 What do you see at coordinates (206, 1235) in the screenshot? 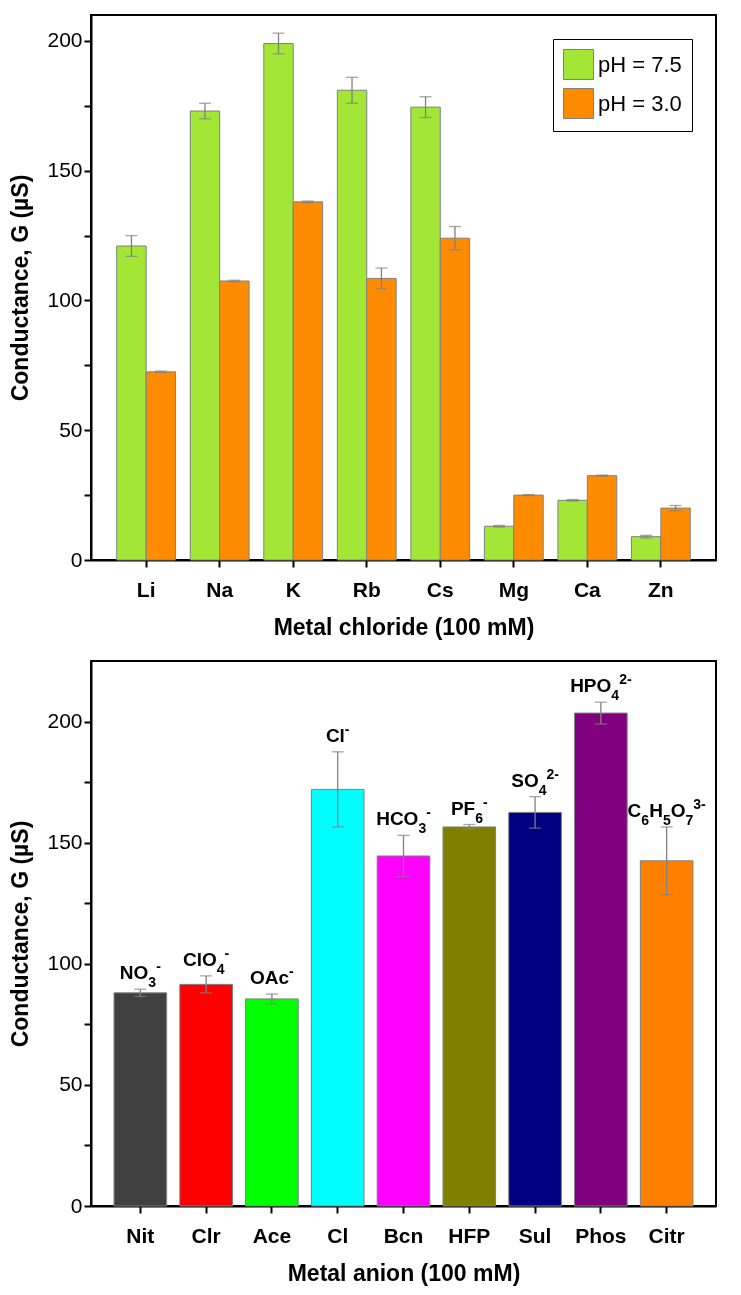
I see `x-tick-label: Clr` at bounding box center [206, 1235].